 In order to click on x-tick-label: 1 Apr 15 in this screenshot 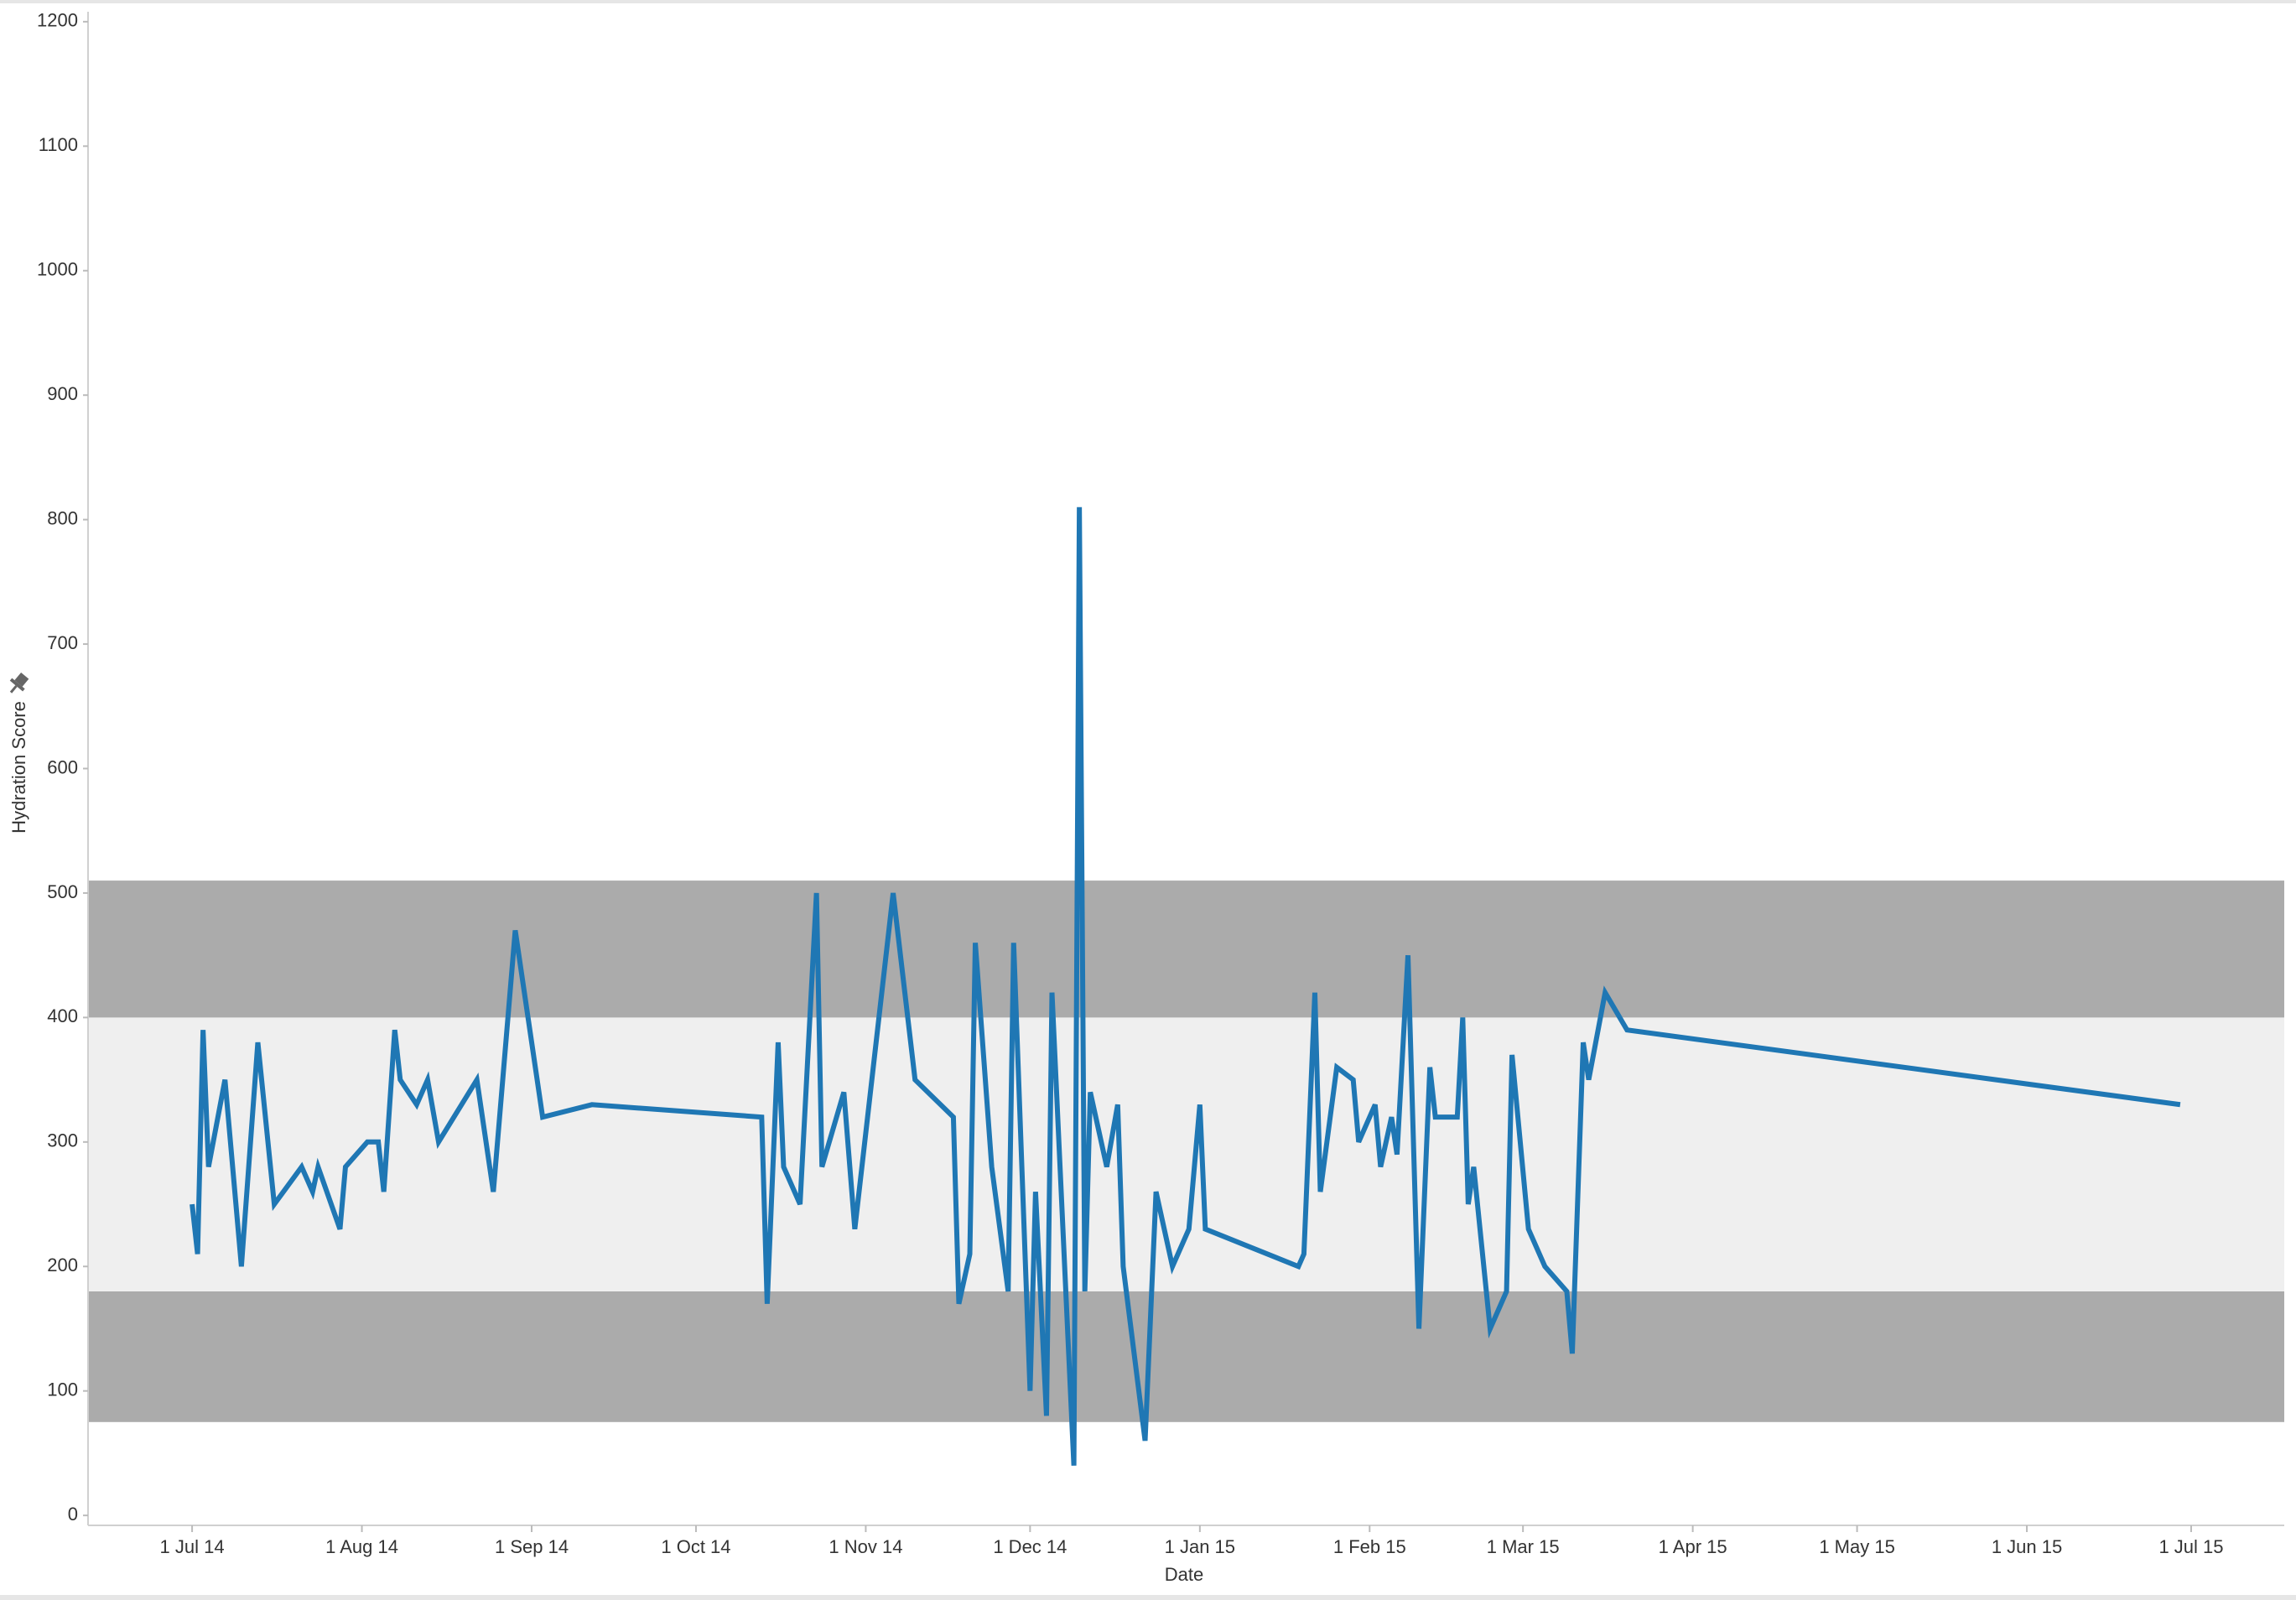, I will do `click(1693, 1546)`.